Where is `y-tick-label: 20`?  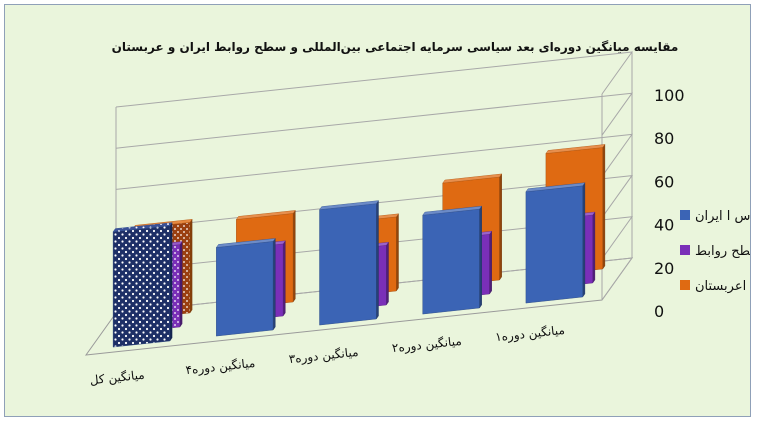
y-tick-label: 20 is located at coordinates (664, 268).